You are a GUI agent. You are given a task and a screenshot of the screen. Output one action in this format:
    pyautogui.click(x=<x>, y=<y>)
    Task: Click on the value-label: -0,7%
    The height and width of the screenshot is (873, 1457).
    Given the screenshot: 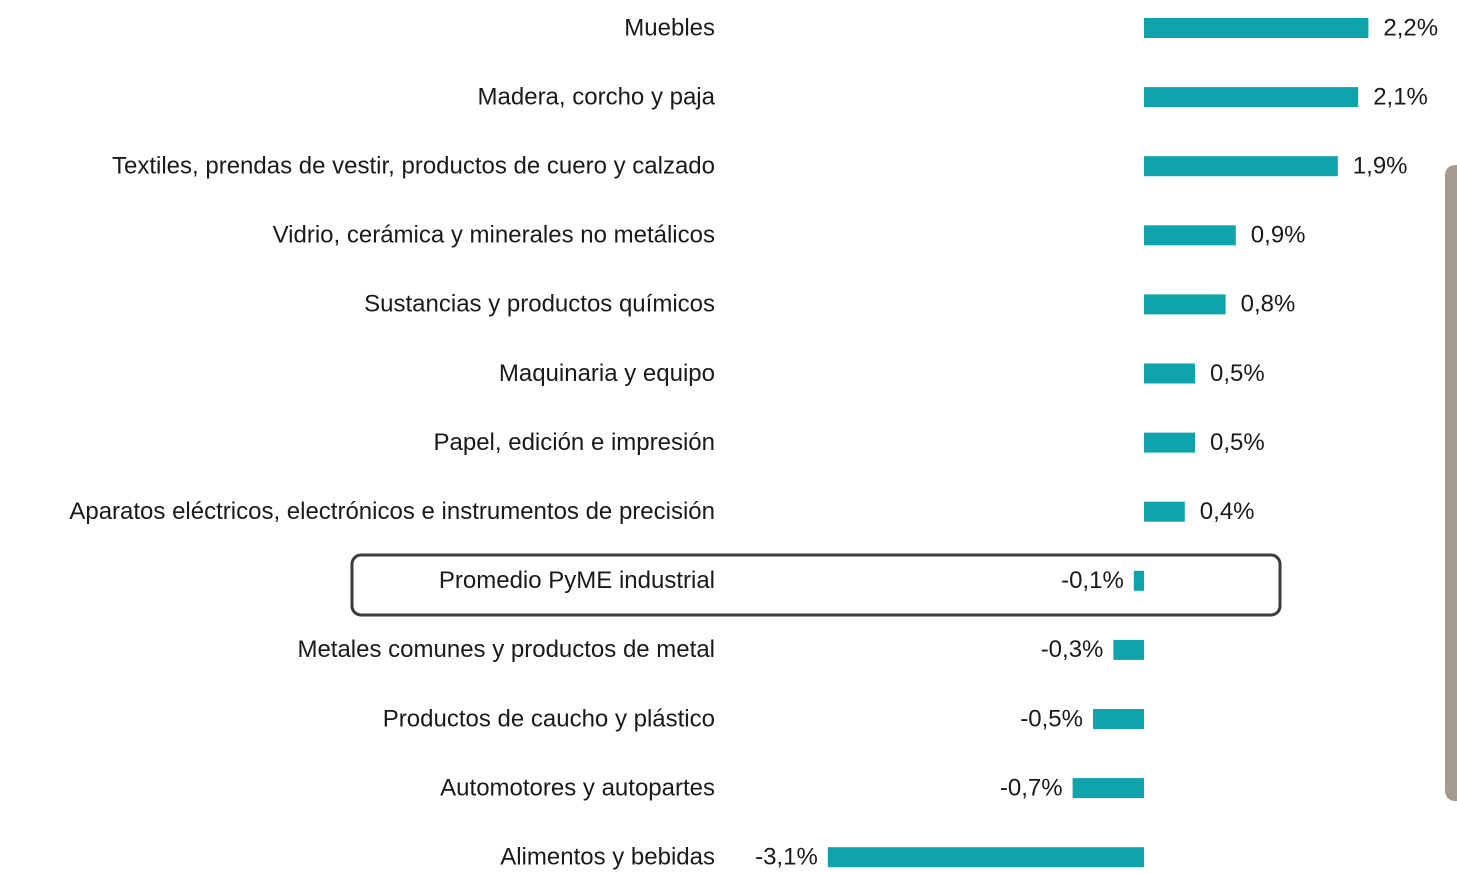 What is the action you would take?
    pyautogui.click(x=1031, y=787)
    